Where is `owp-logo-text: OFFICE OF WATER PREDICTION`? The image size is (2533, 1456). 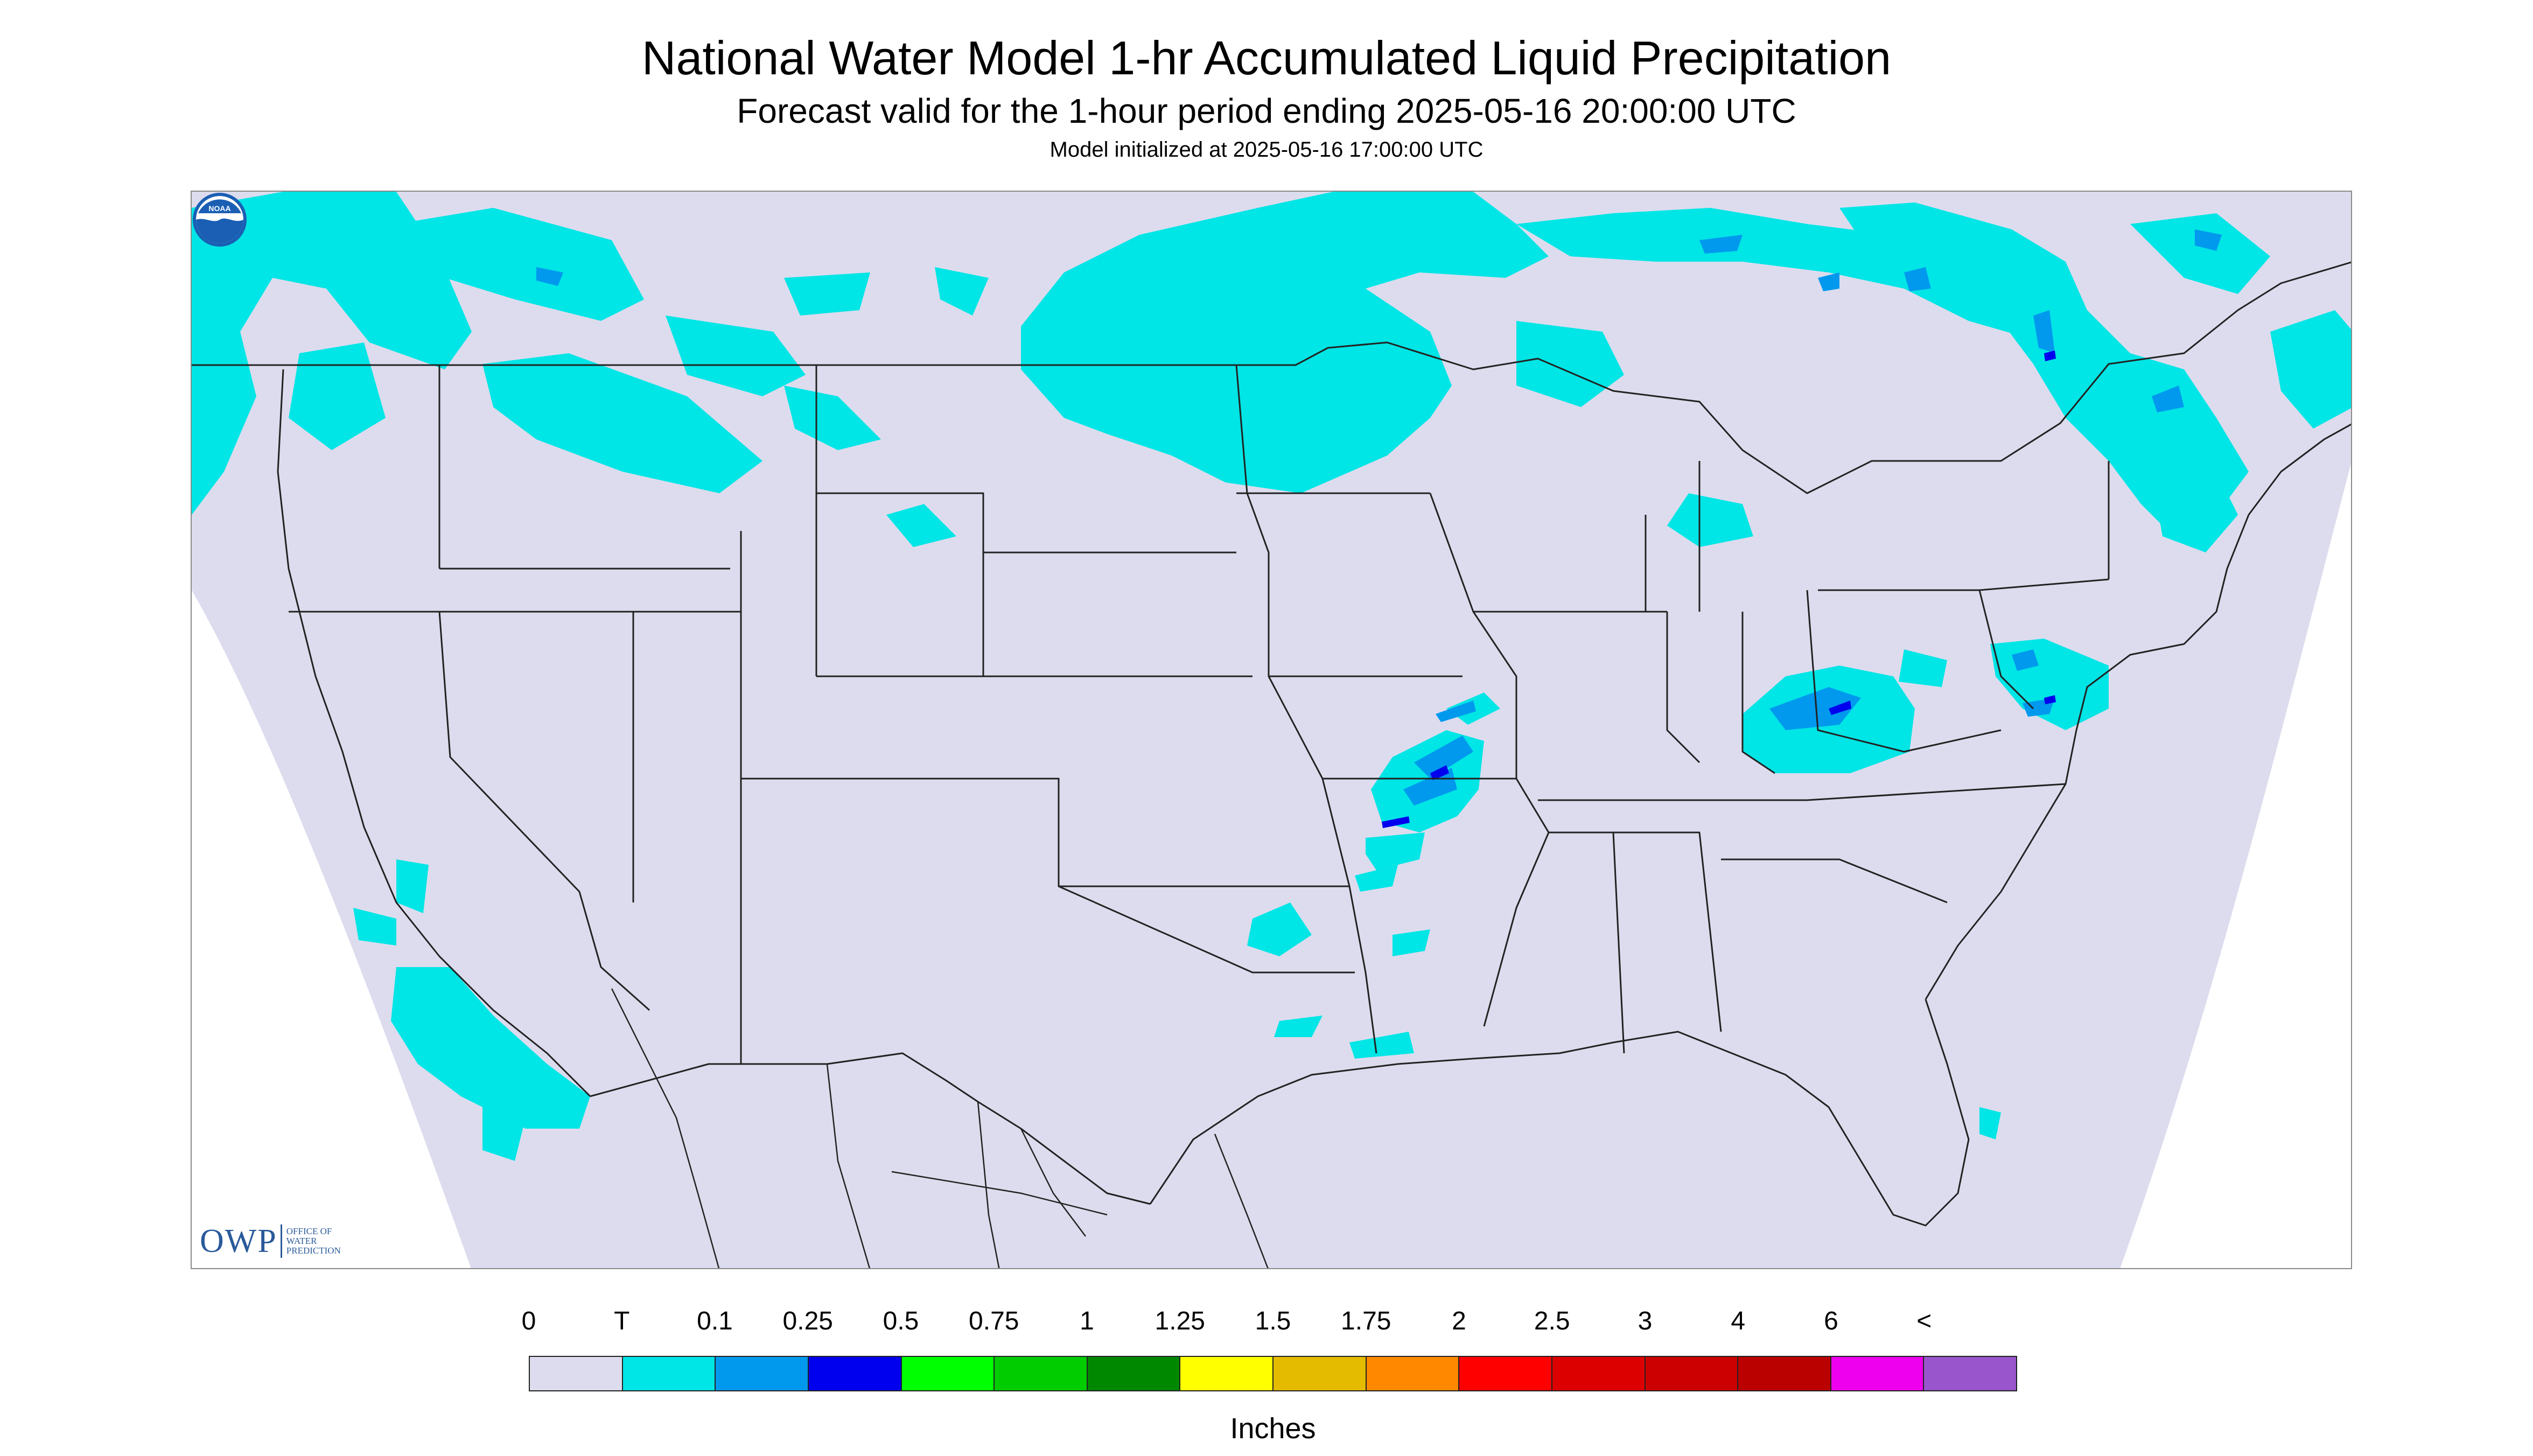 owp-logo-text: OFFICE OF WATER PREDICTION is located at coordinates (314, 1241).